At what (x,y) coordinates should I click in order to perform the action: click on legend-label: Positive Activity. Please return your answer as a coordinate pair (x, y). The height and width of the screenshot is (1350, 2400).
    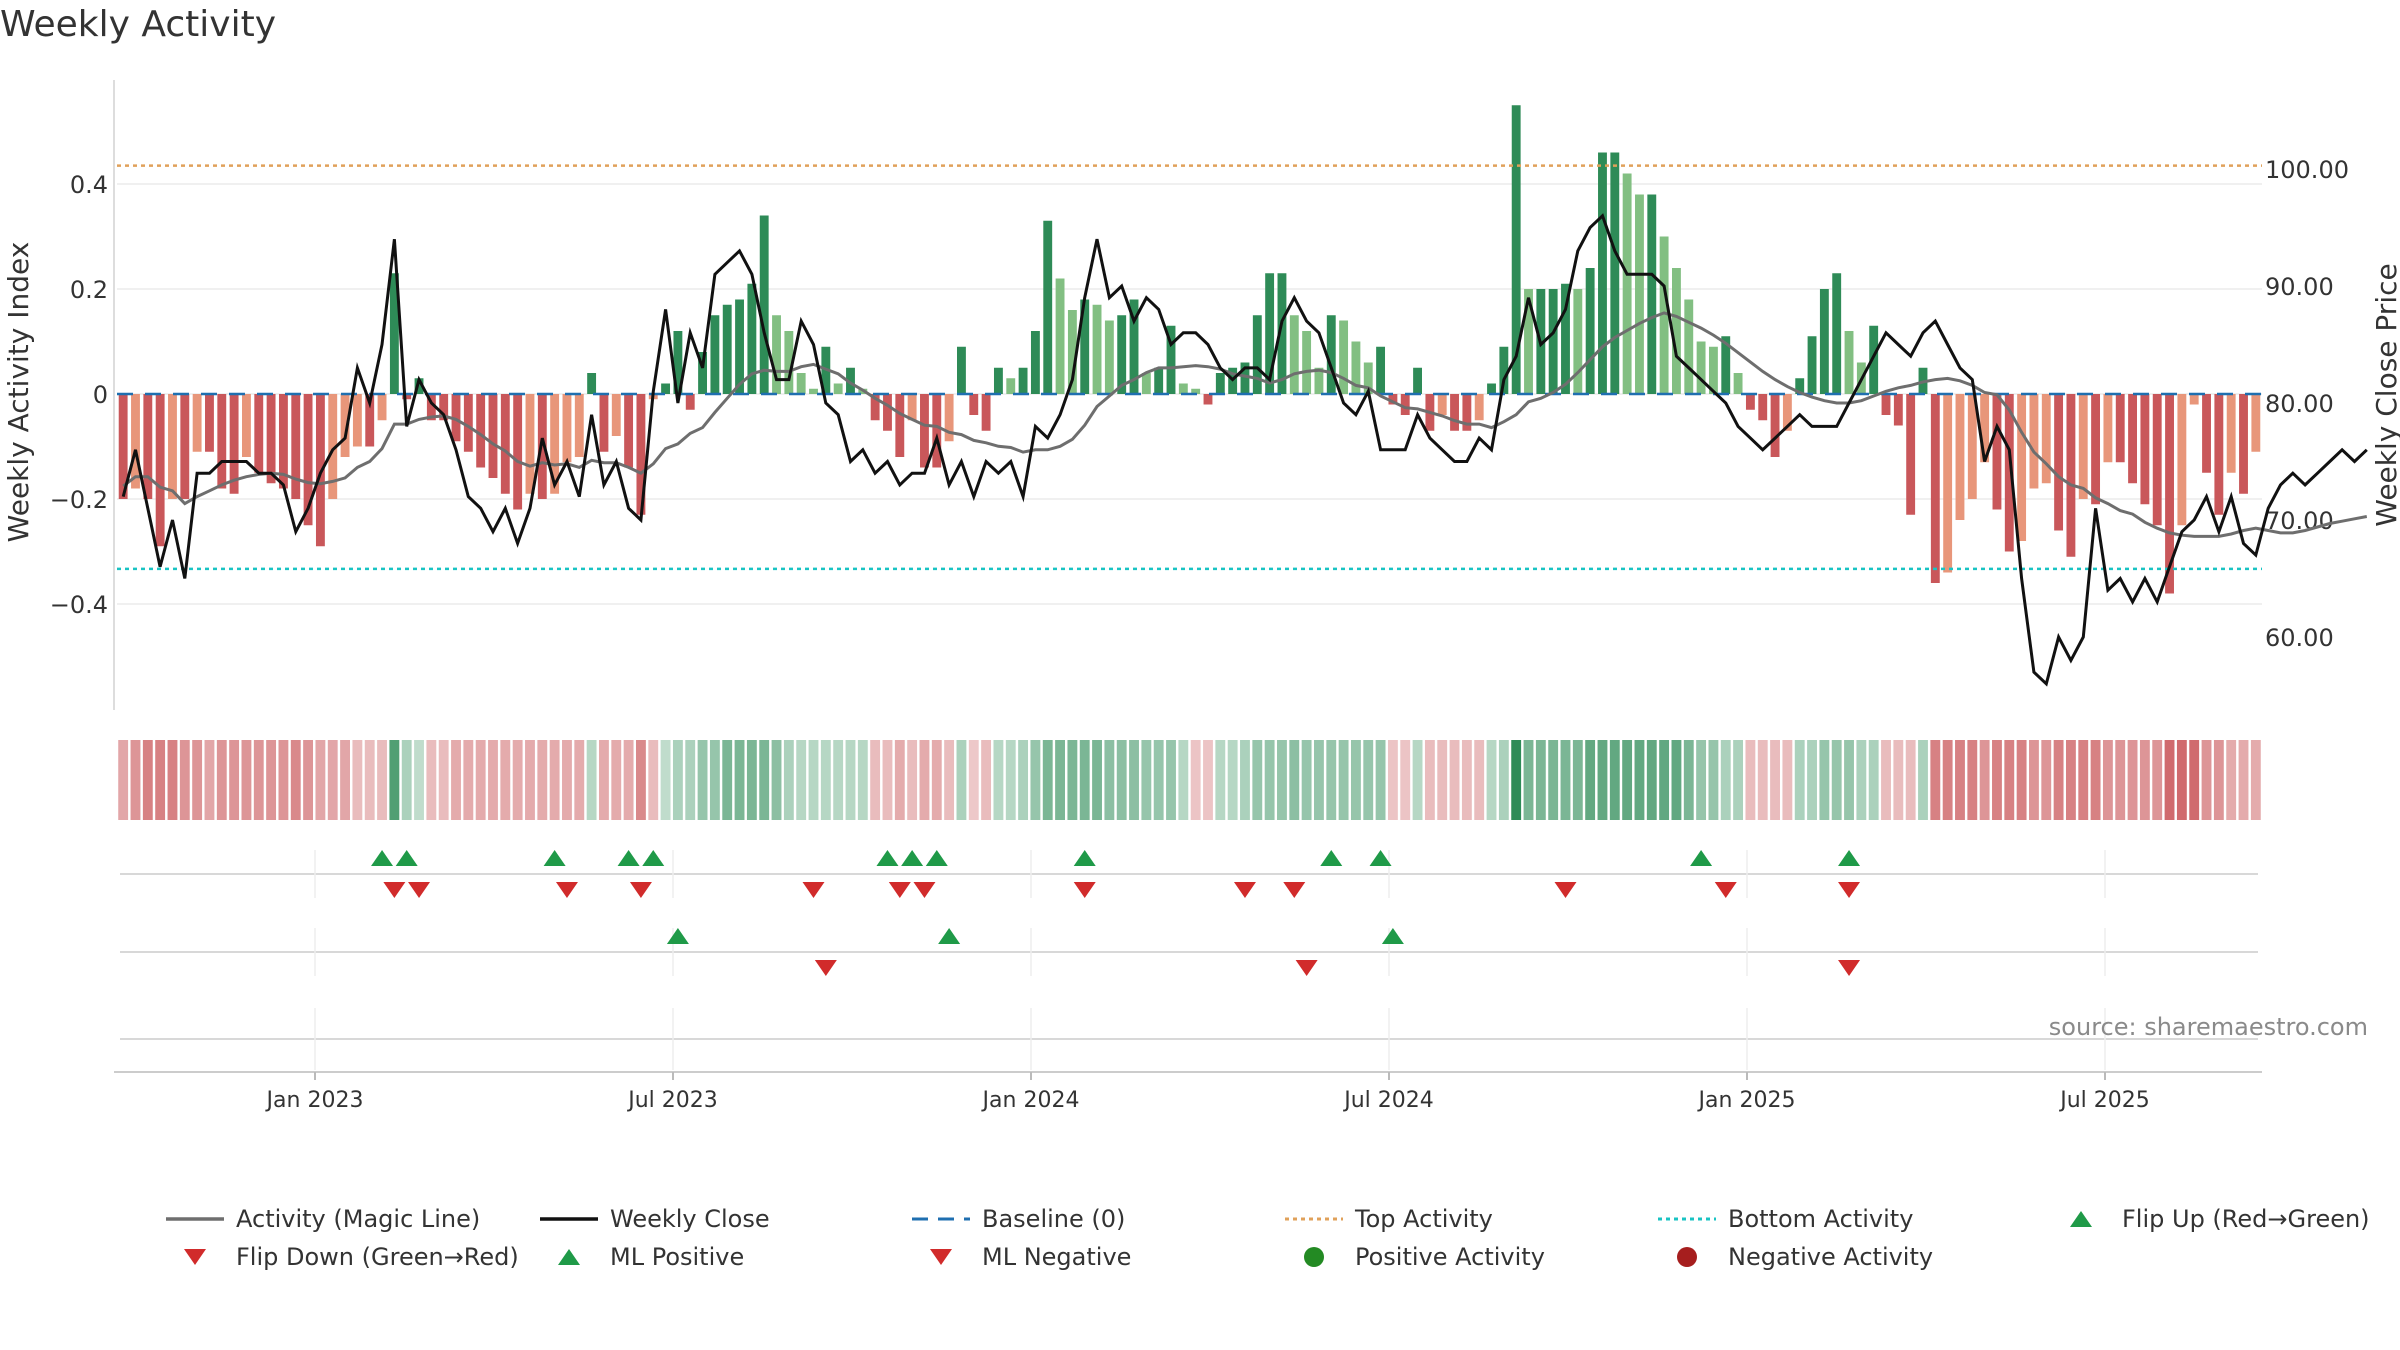
    Looking at the image, I should click on (1450, 1257).